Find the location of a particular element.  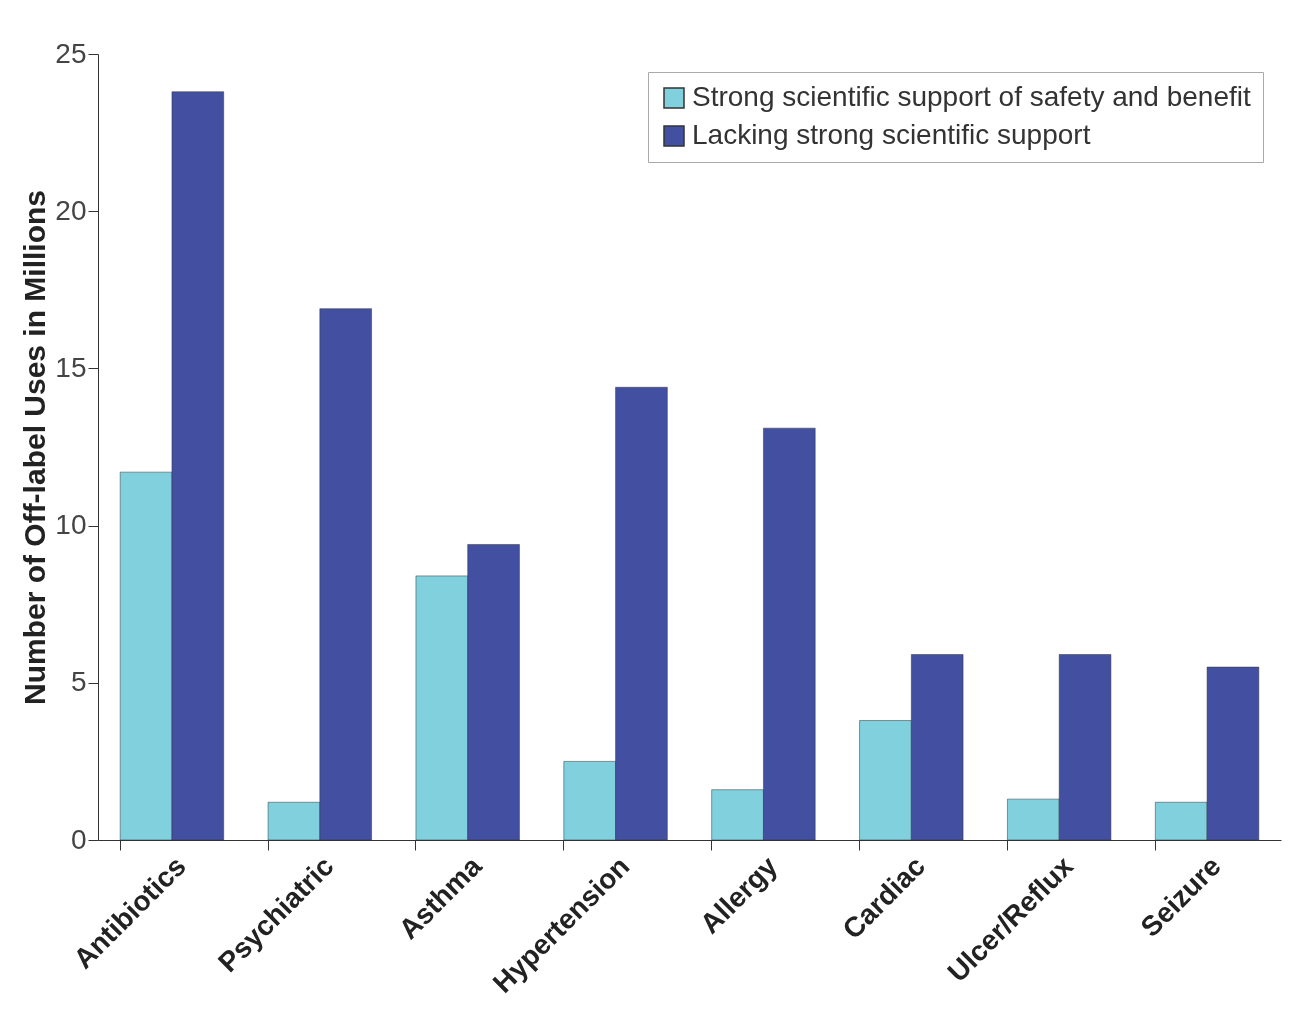

legend-label: Strong scientific support of safety and benefit is located at coordinates (971, 96).